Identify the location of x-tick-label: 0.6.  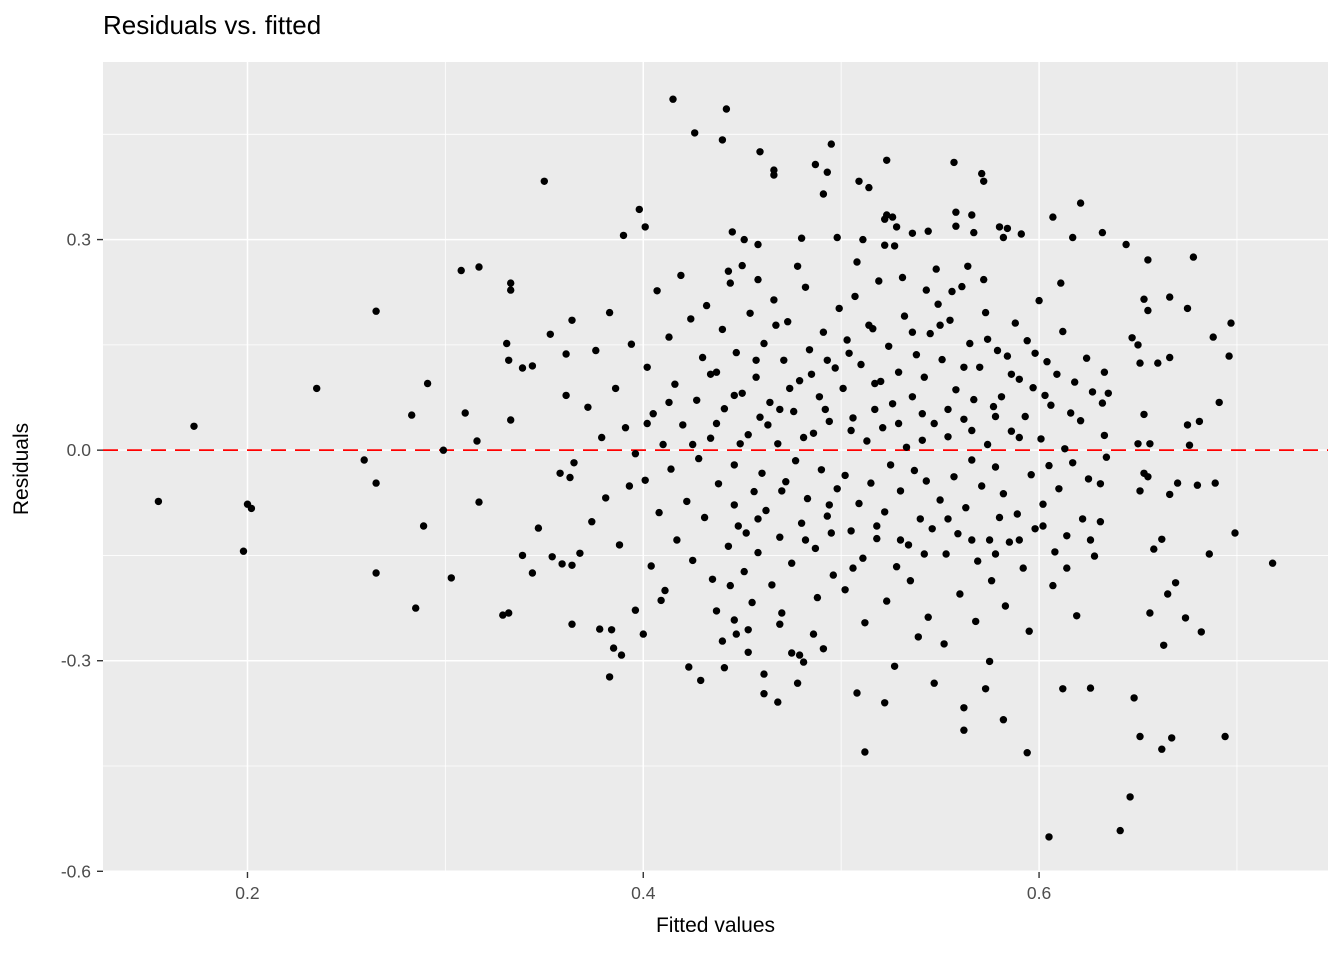
(1039, 893).